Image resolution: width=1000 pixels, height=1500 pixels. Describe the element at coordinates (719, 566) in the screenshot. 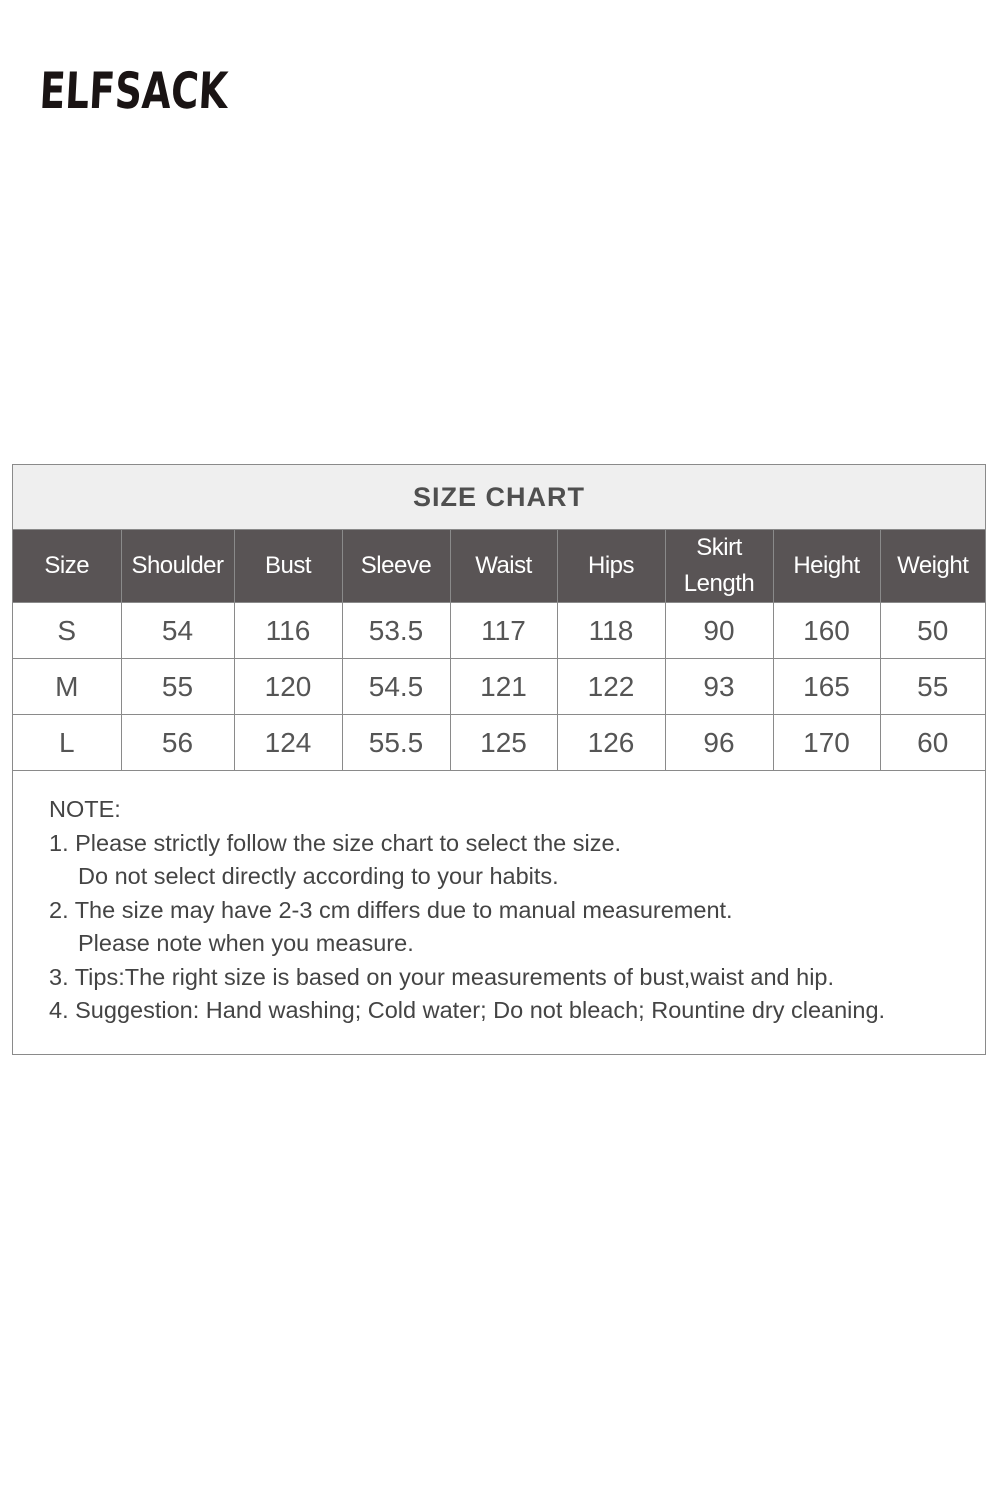

I see `column-header: Skirt Length` at that location.